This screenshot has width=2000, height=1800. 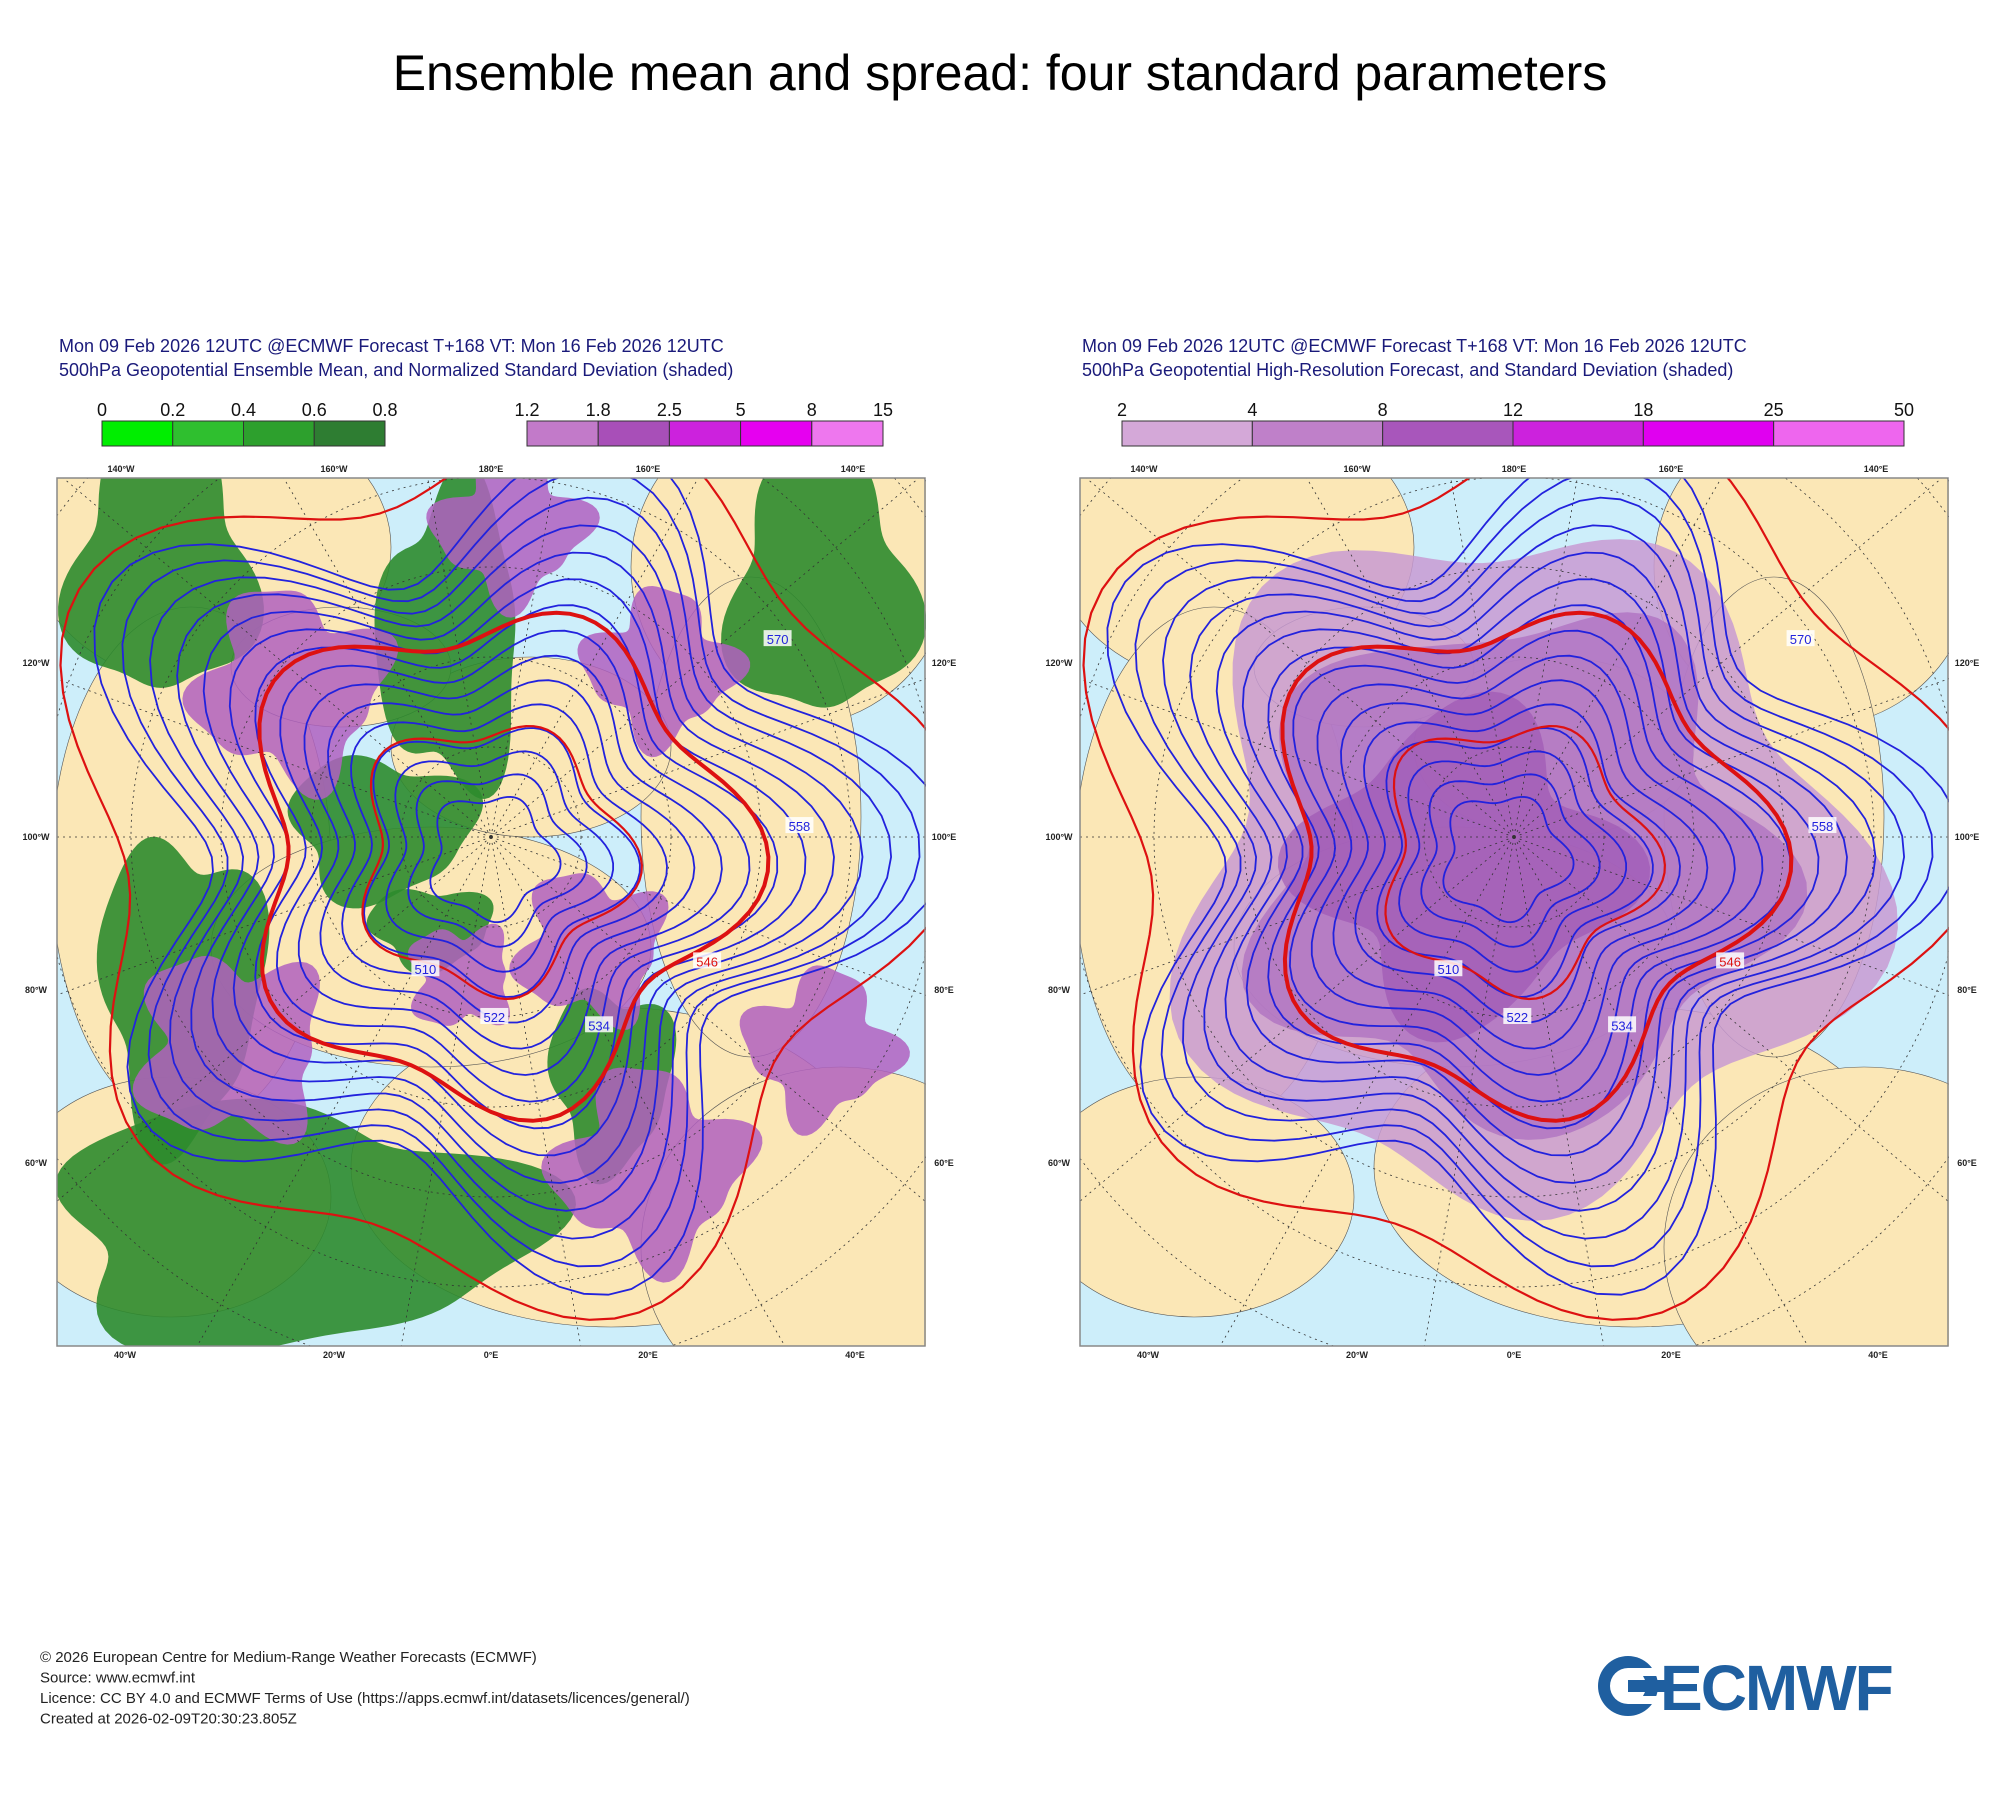 What do you see at coordinates (1774, 410) in the screenshot?
I see `colorbar-tick-label: 25` at bounding box center [1774, 410].